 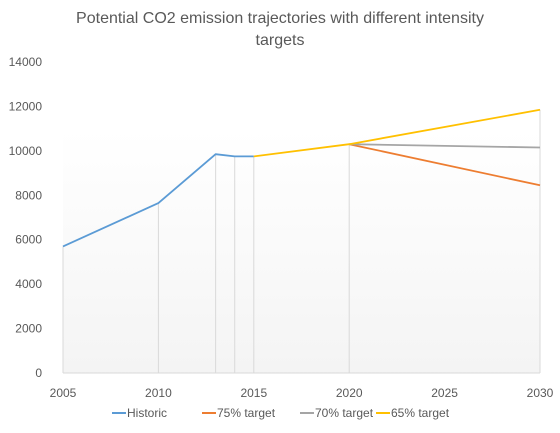 I want to click on series-line-70-target, so click(x=445, y=146).